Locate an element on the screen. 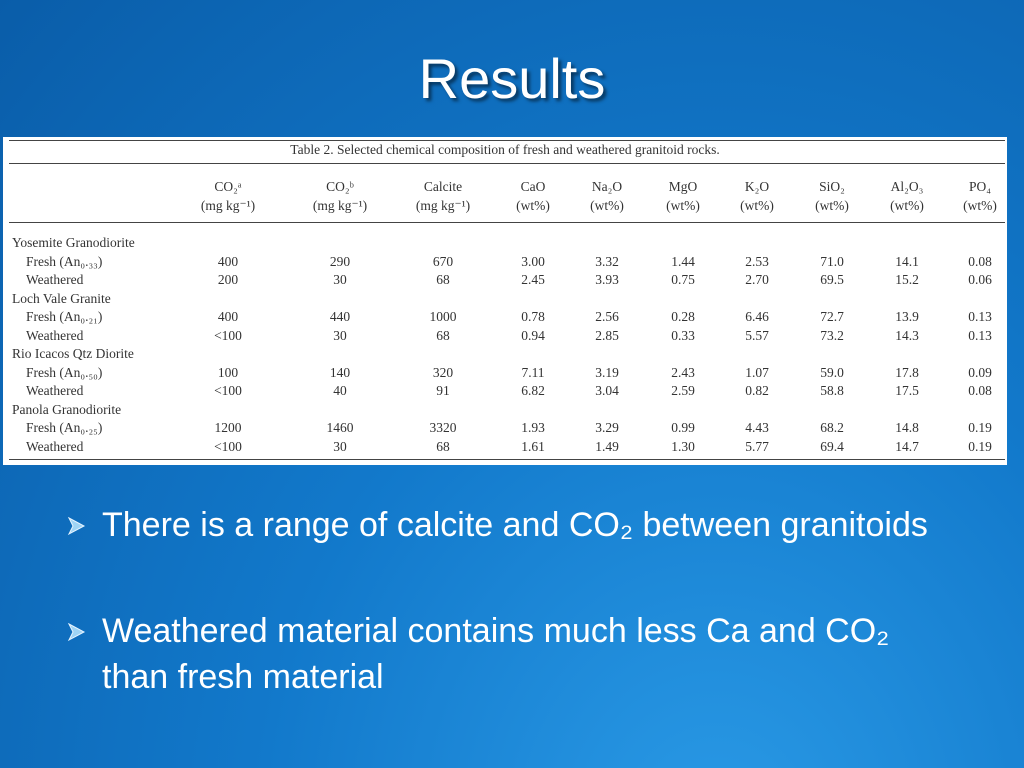 This screenshot has height=768, width=1024. table-cell: 91 is located at coordinates (443, 391).